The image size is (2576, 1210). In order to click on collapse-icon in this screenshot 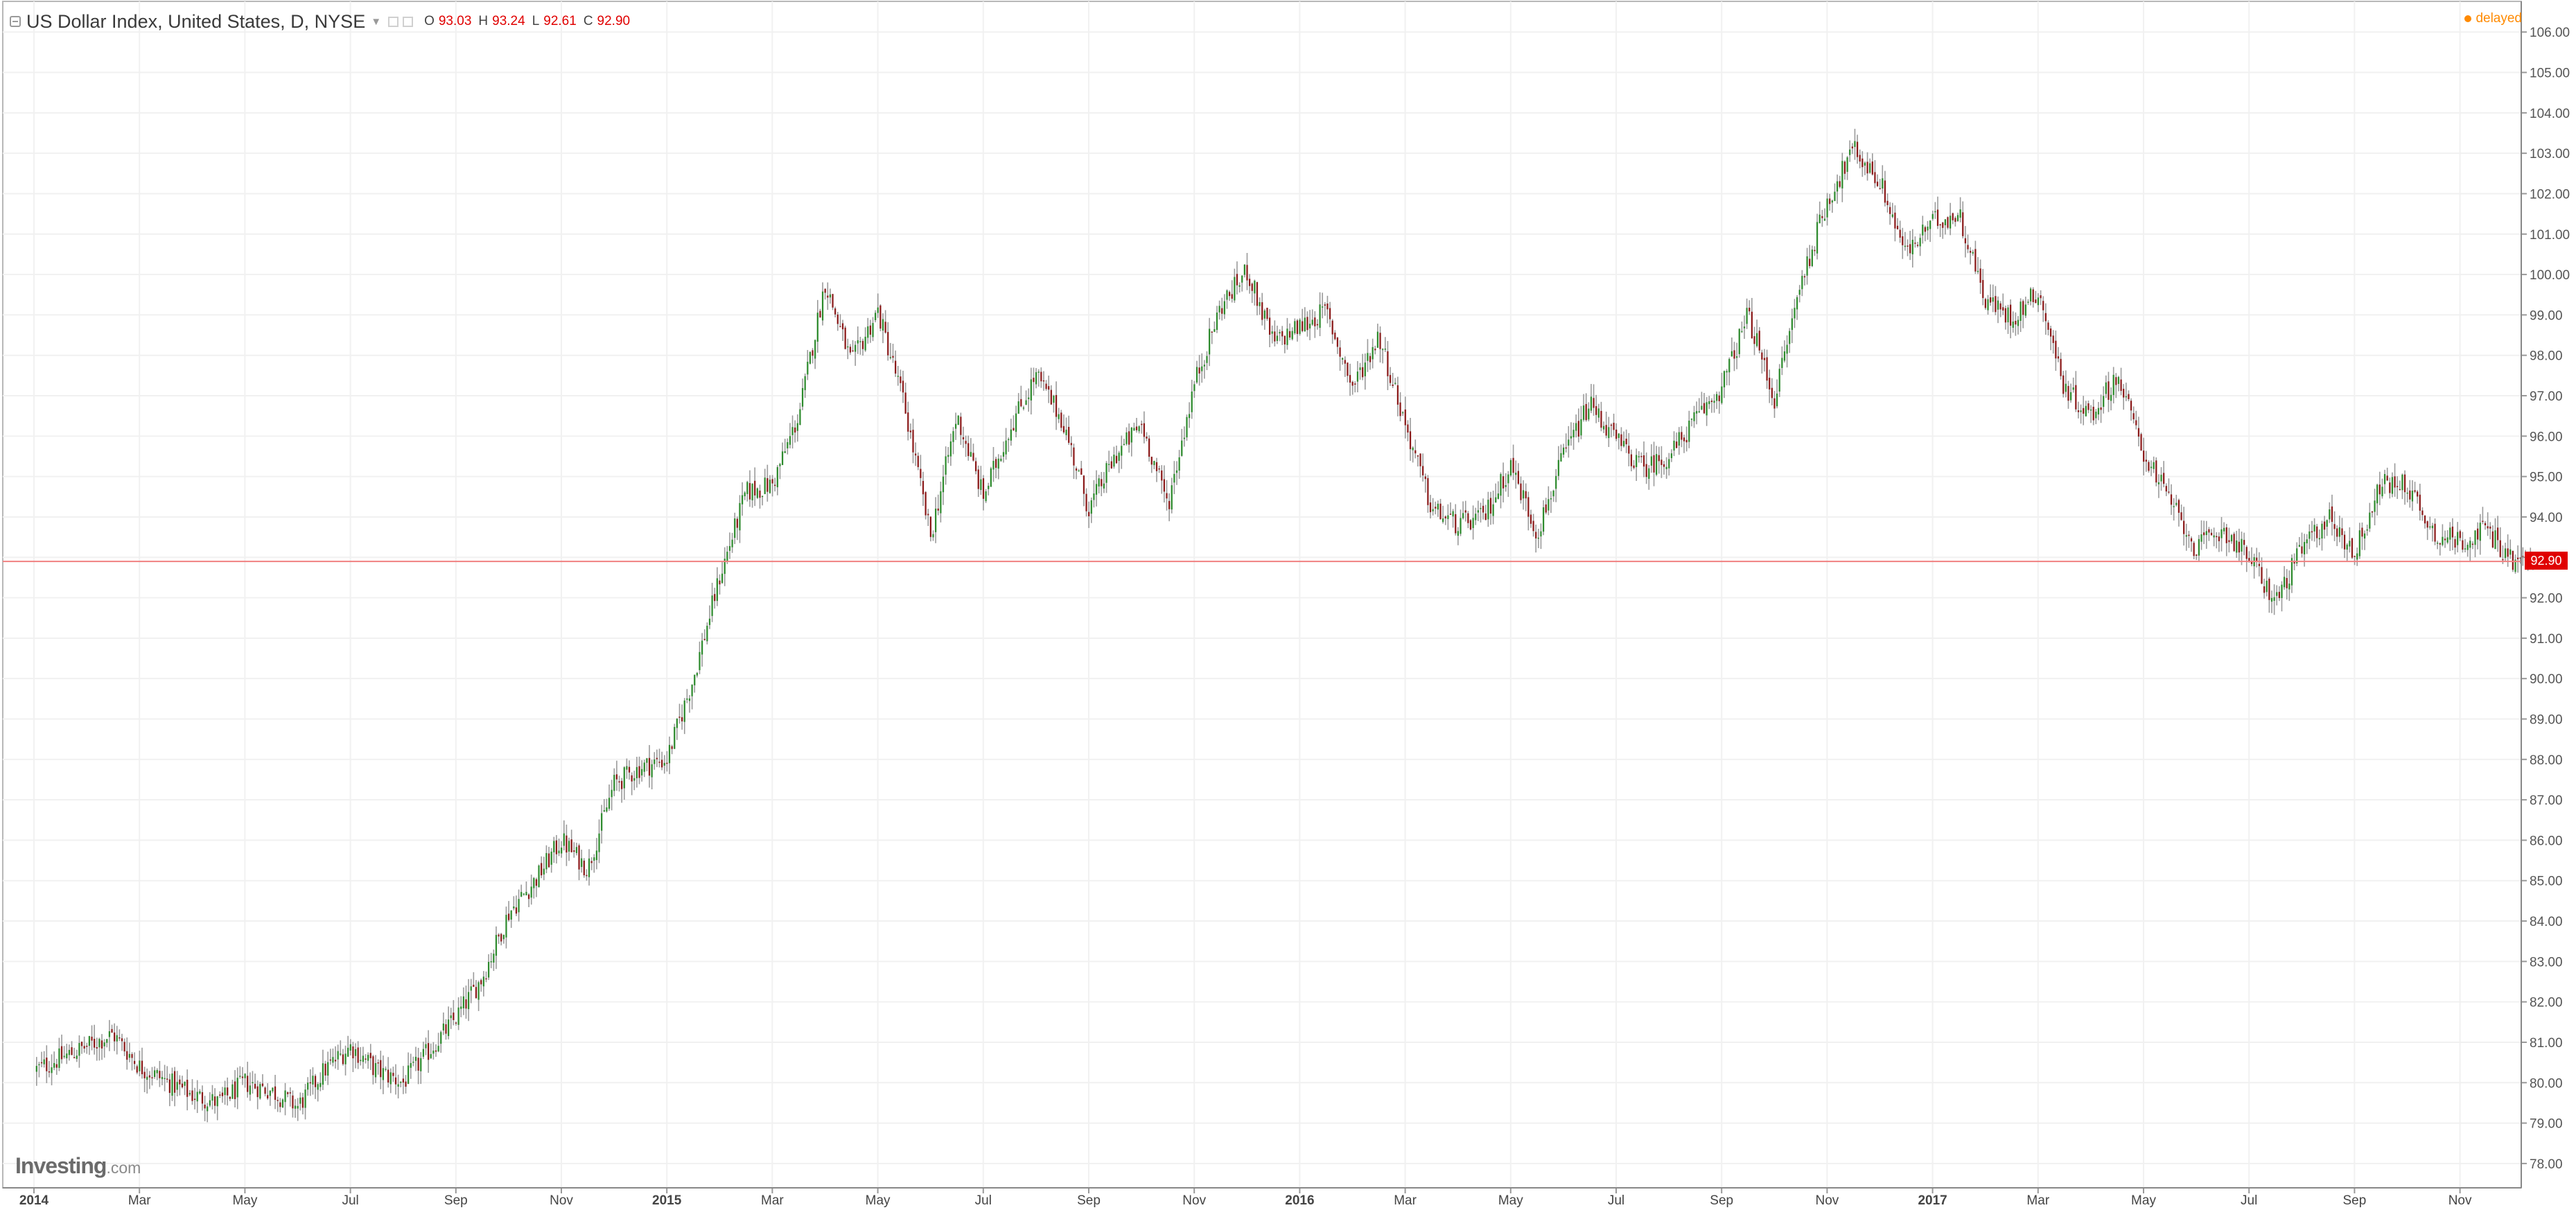, I will do `click(15, 21)`.